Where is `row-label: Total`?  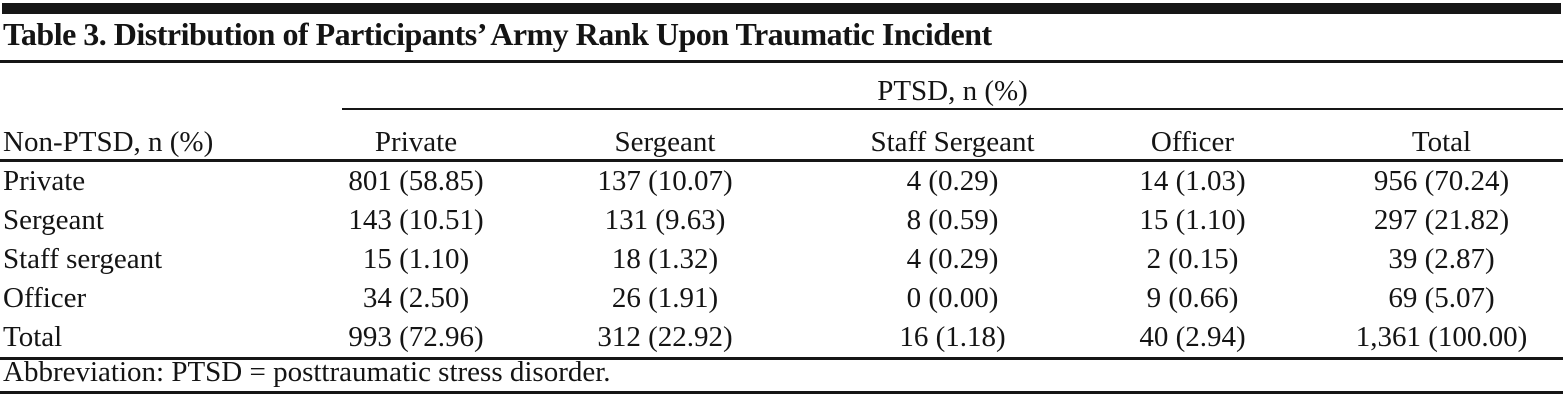
row-label: Total is located at coordinates (171, 339).